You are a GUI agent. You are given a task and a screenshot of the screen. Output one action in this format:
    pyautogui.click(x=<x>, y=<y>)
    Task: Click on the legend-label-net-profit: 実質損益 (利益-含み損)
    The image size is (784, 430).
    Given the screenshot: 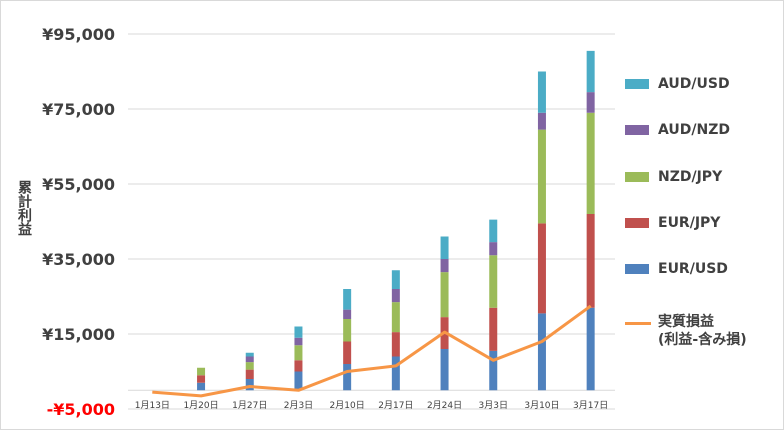 What is the action you would take?
    pyautogui.click(x=702, y=331)
    